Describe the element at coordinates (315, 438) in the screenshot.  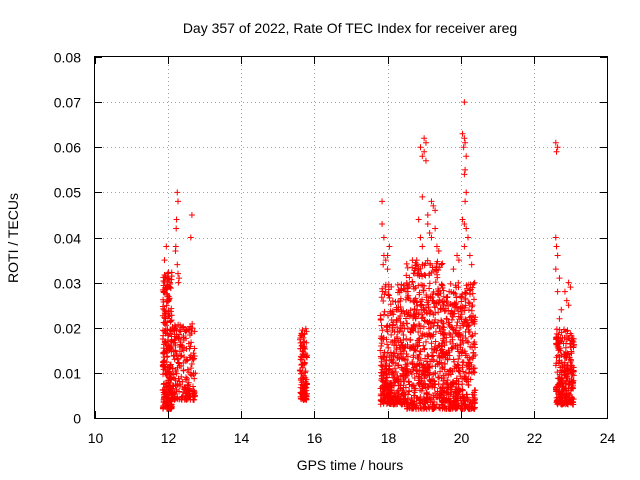
I see `x-tick-label: 16` at that location.